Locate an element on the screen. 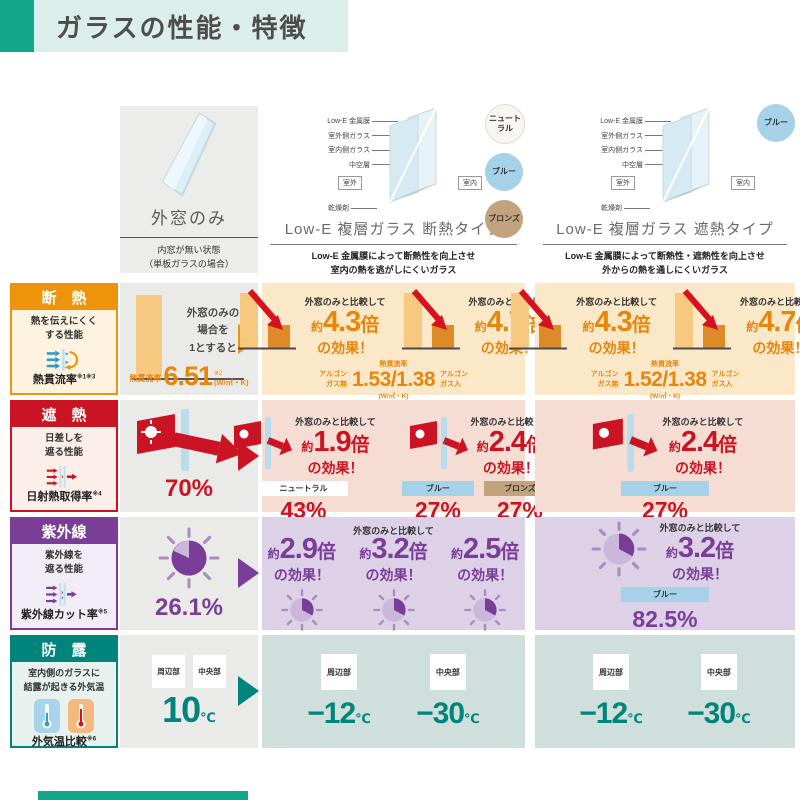 The height and width of the screenshot is (800, 800). times-number: 2.9 is located at coordinates (298, 549).